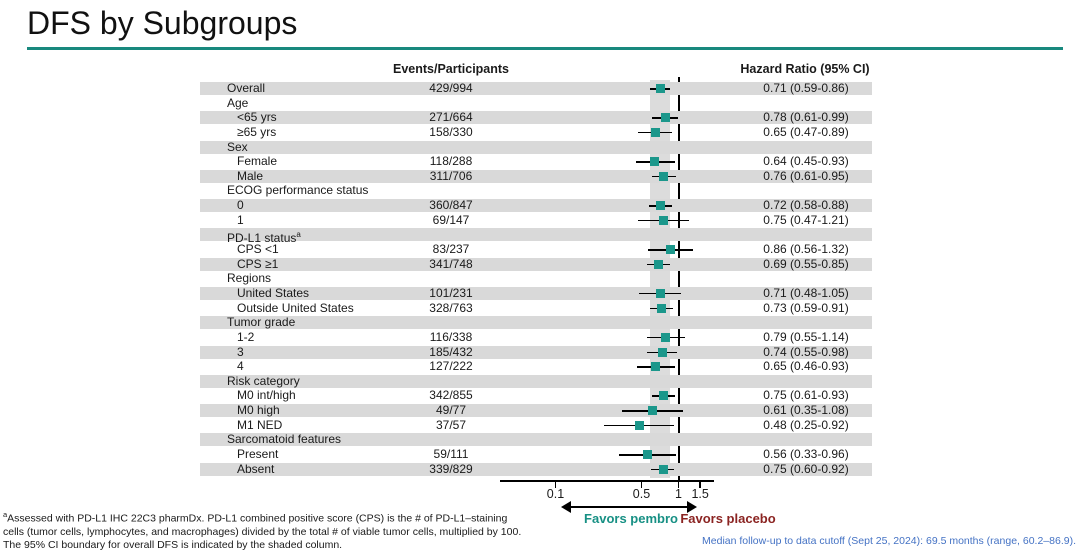 The image size is (1080, 557). What do you see at coordinates (806, 263) in the screenshot?
I see `hr-value: 0.69 (0.55-0.85)` at bounding box center [806, 263].